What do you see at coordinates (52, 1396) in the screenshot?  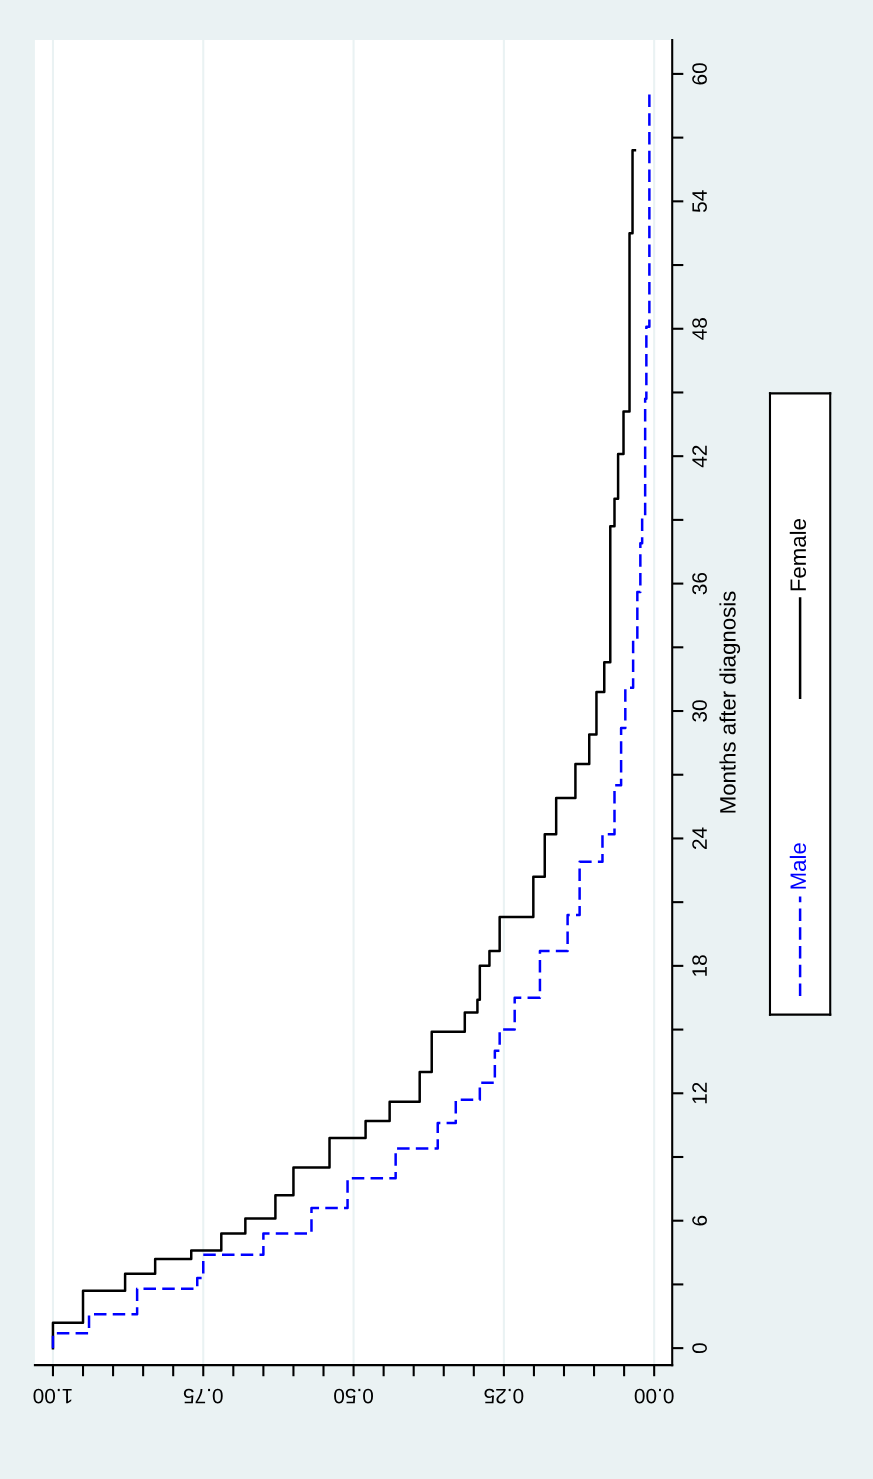 I see `x-tick-label: 1.00` at bounding box center [52, 1396].